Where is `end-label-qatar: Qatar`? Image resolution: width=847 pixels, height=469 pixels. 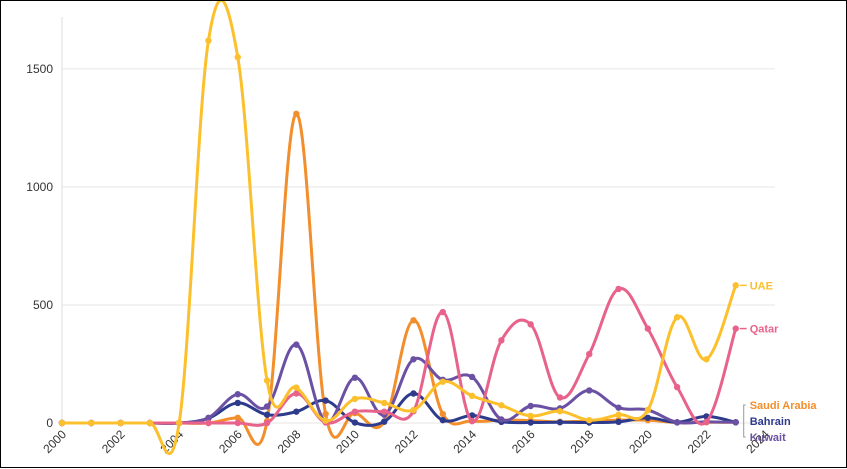
end-label-qatar: Qatar is located at coordinates (764, 330).